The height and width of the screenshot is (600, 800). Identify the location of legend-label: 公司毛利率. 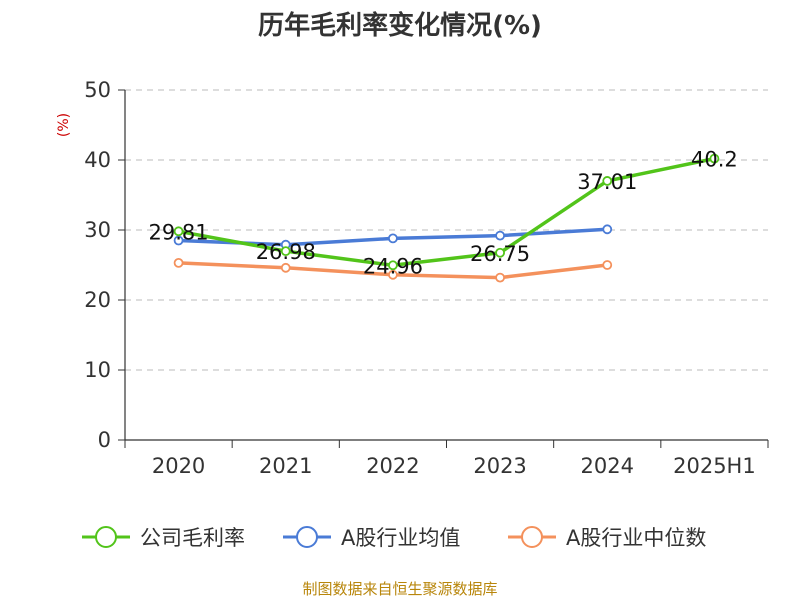
(192, 538).